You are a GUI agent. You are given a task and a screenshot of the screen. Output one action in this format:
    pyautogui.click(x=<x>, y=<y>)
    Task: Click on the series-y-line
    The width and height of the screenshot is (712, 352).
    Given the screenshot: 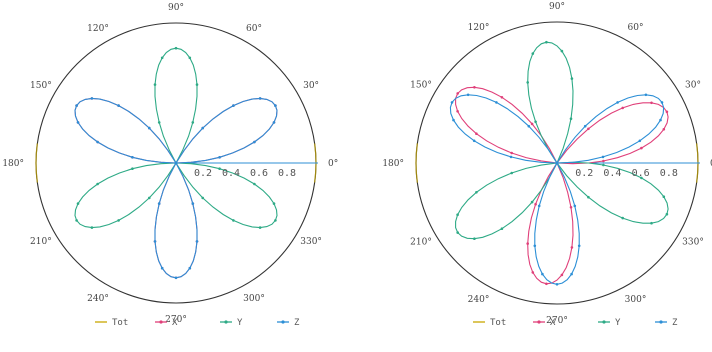 What is the action you would take?
    pyautogui.click(x=176, y=138)
    